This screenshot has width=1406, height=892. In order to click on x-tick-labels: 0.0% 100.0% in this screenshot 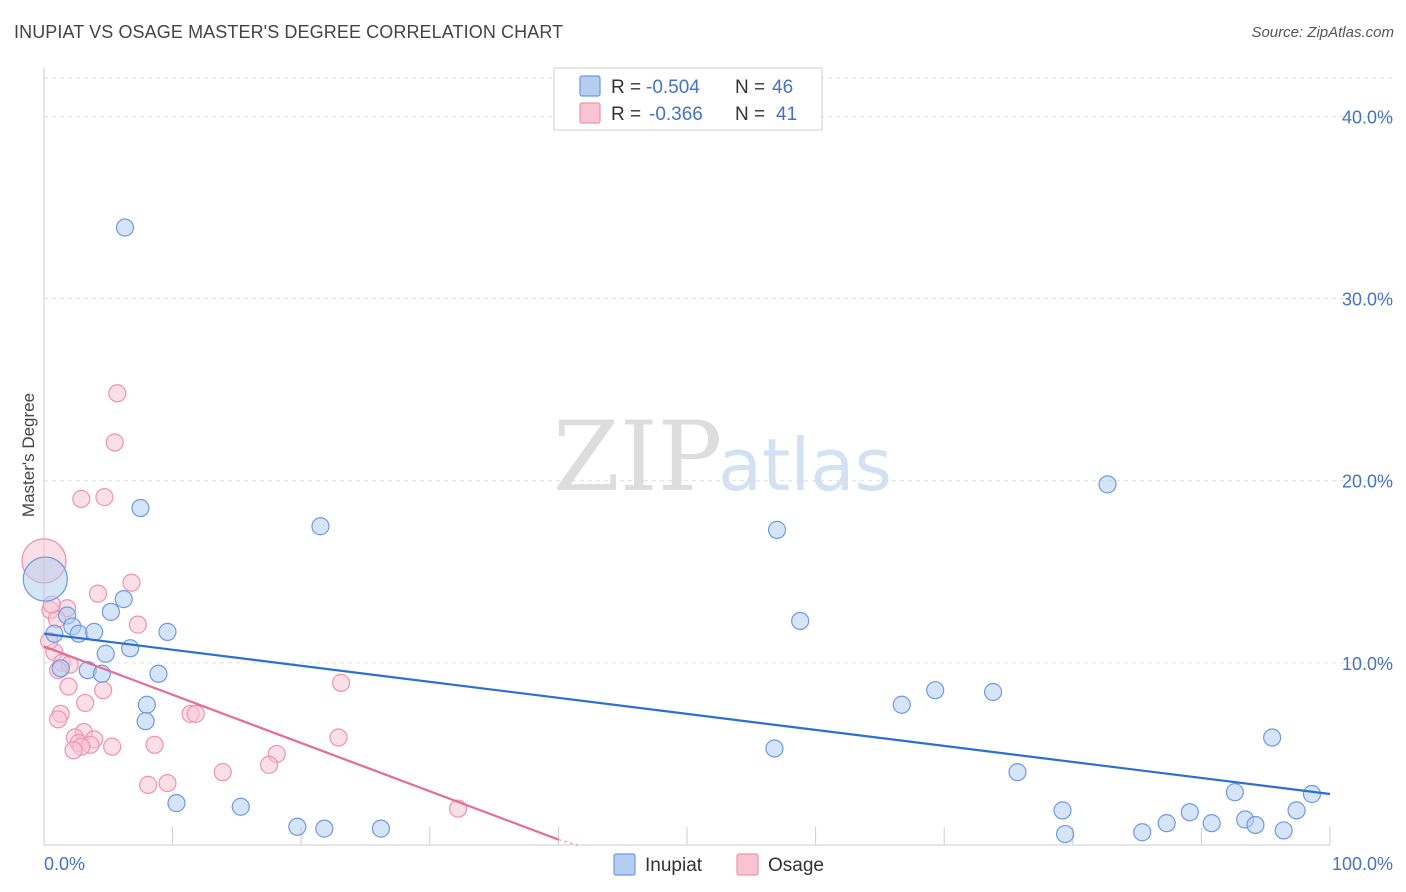, I will do `click(718, 864)`.